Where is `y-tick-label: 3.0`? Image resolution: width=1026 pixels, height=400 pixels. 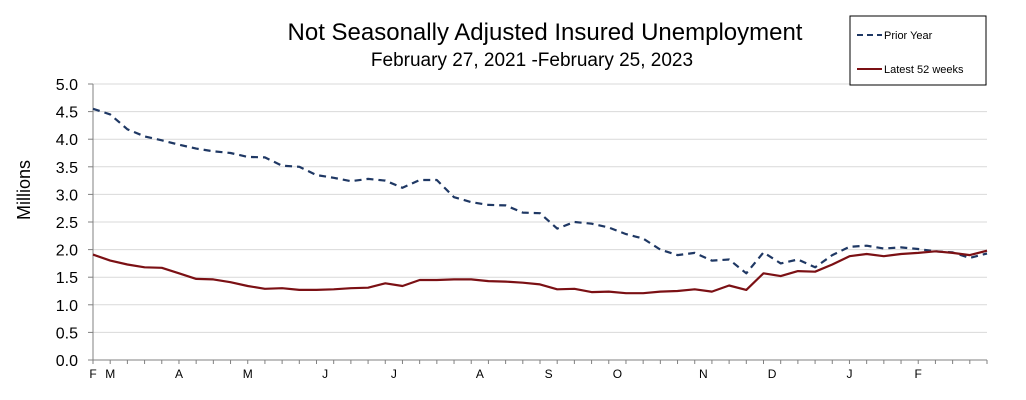
y-tick-label: 3.0 is located at coordinates (67, 195).